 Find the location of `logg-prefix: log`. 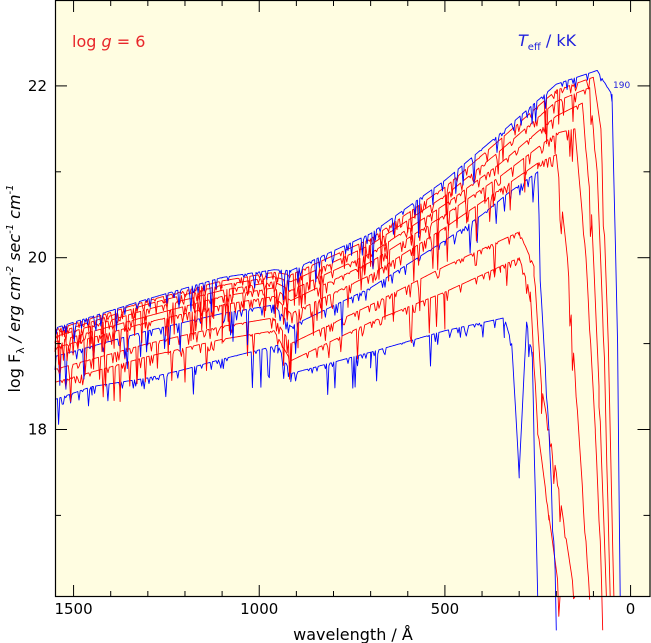

logg-prefix: log is located at coordinates (86, 41).